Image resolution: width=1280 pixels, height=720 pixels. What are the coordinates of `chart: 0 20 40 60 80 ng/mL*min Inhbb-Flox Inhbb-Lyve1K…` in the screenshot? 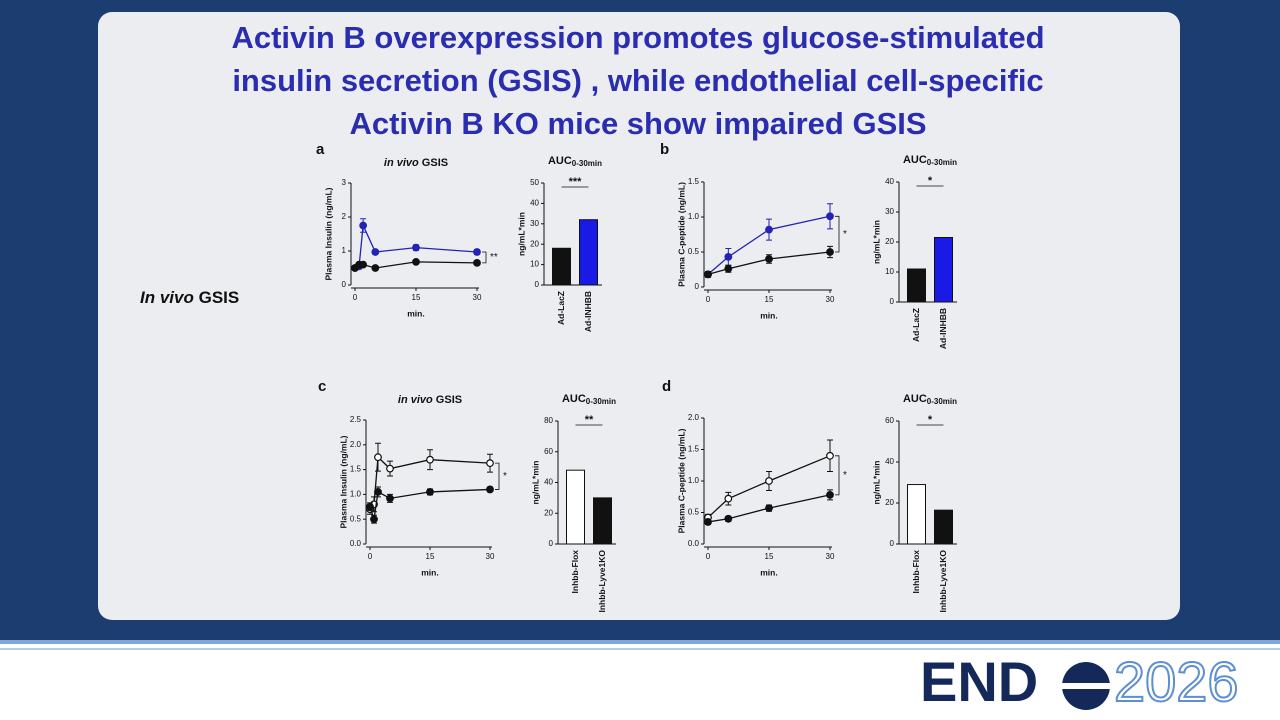 It's located at (573, 503).